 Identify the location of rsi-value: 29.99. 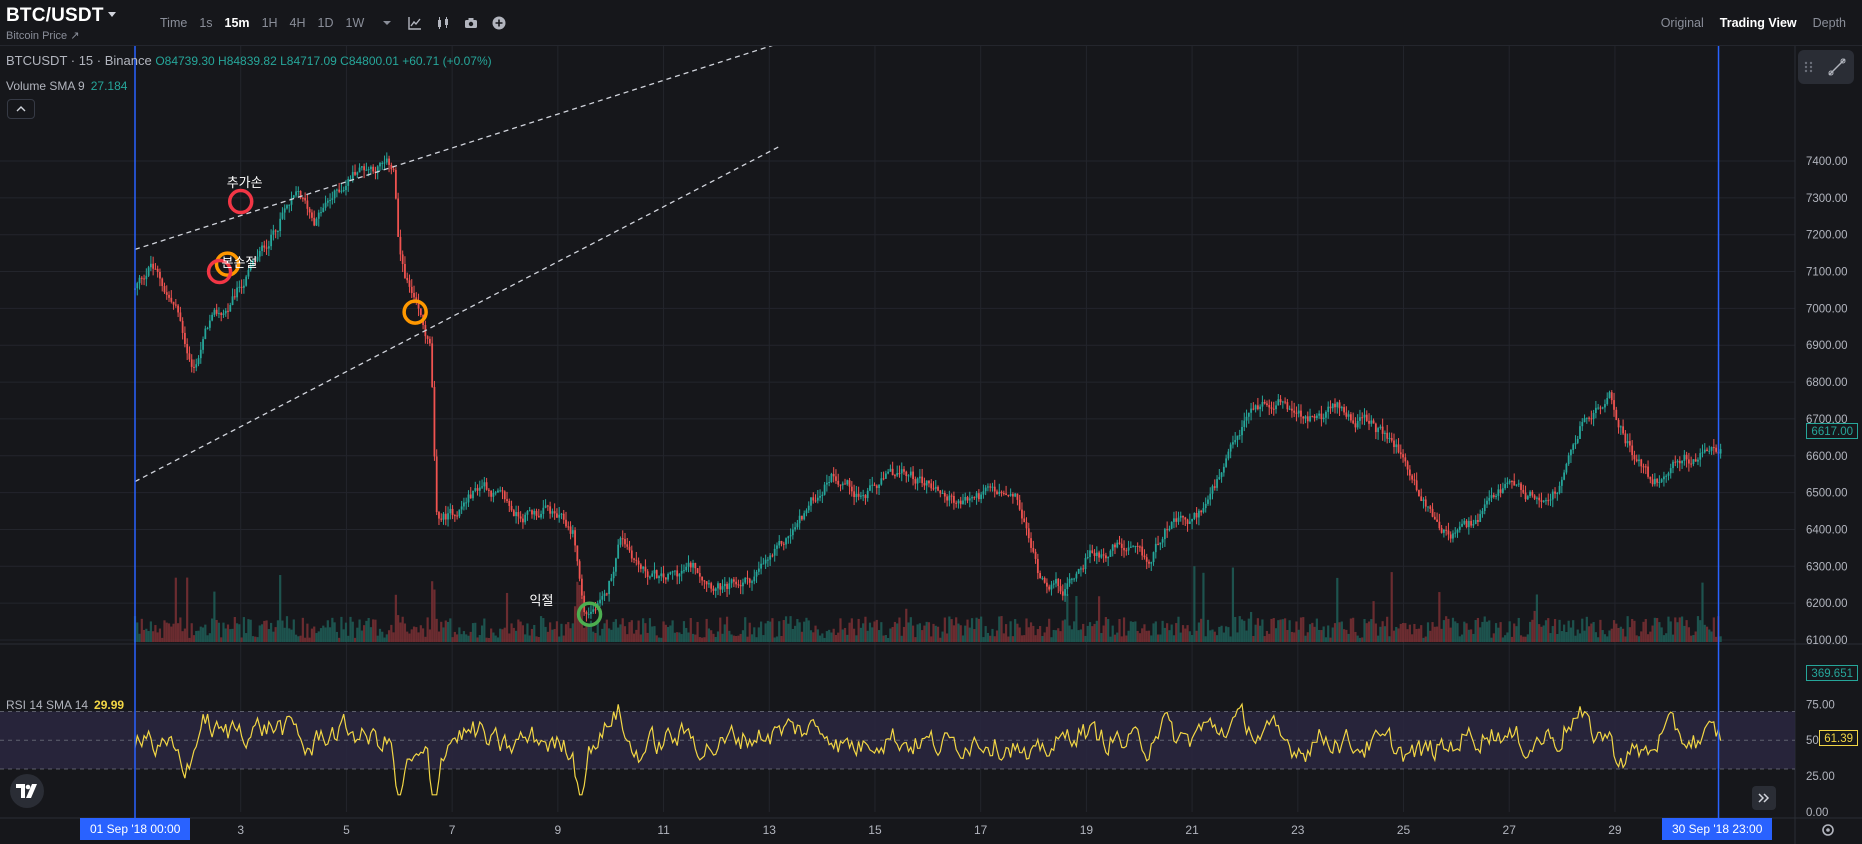
(109, 705).